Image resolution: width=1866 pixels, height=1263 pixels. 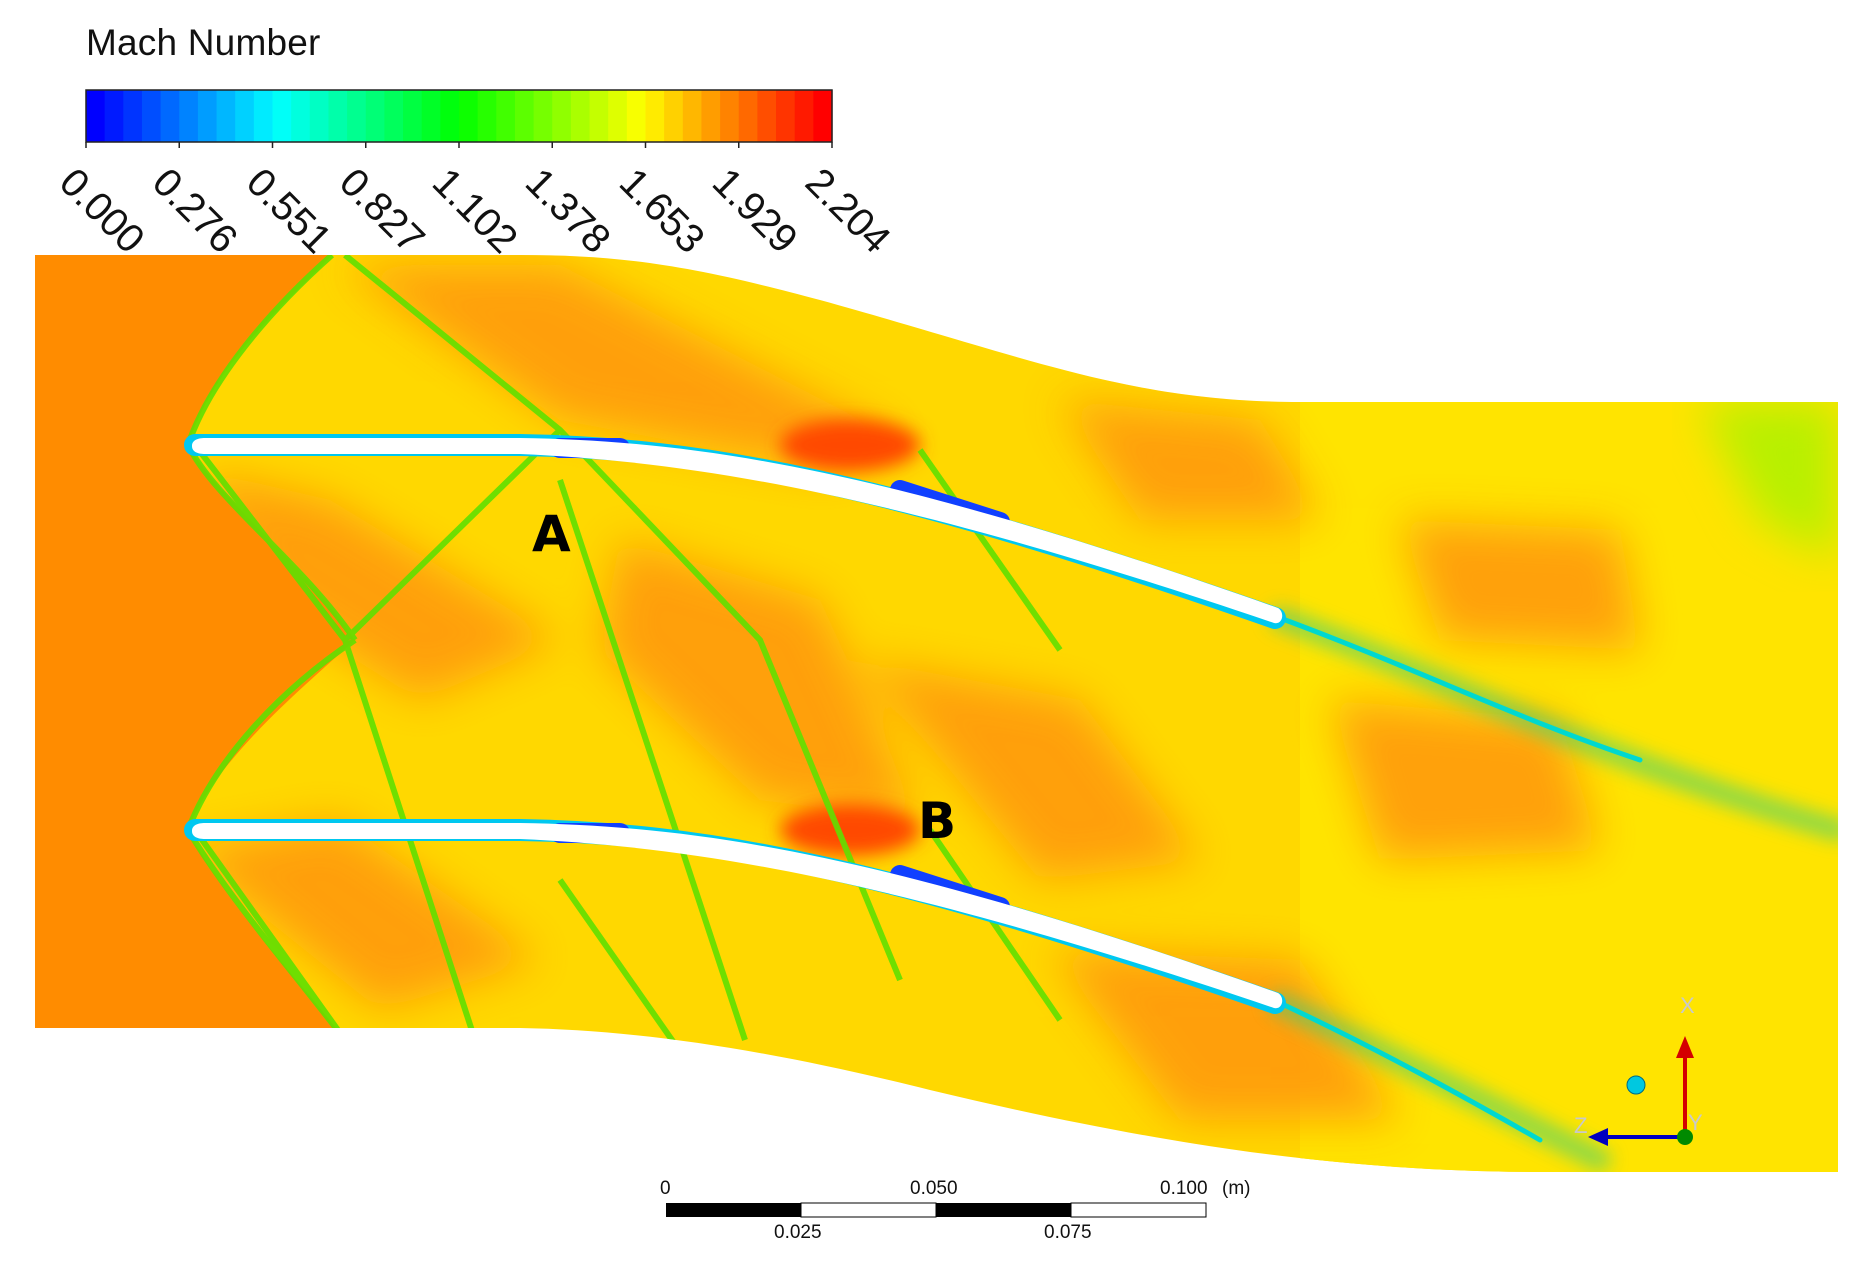 I want to click on y-axis-label: Y, so click(x=1695, y=1122).